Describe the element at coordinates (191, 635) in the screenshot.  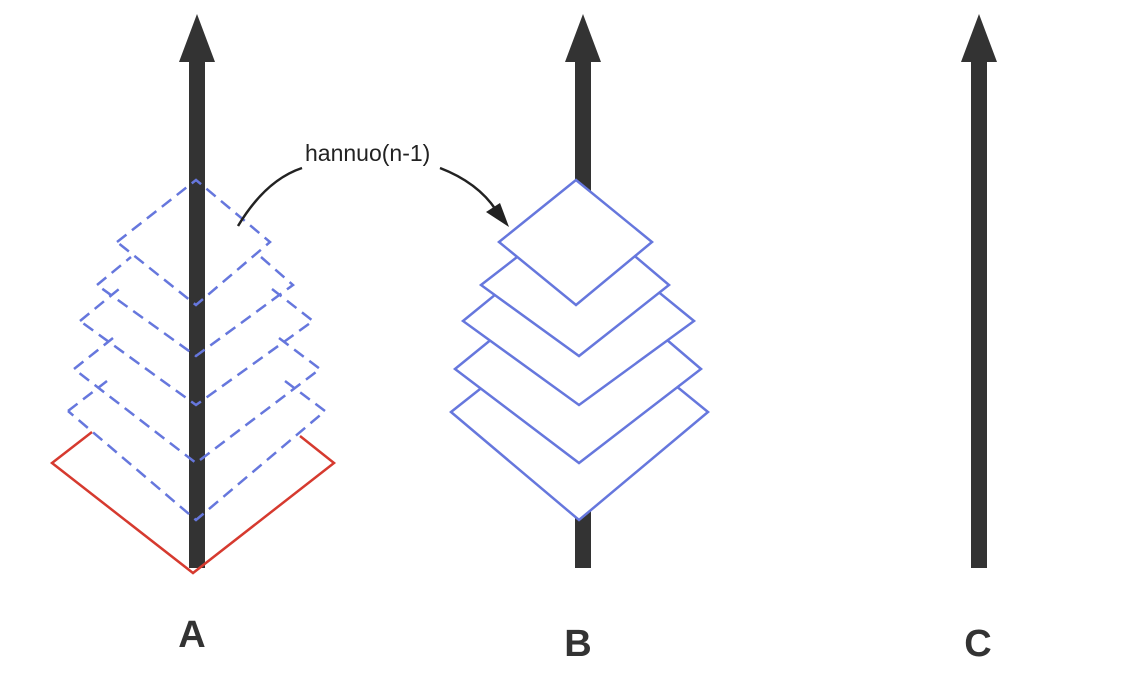
I see `rod-a-label: A` at that location.